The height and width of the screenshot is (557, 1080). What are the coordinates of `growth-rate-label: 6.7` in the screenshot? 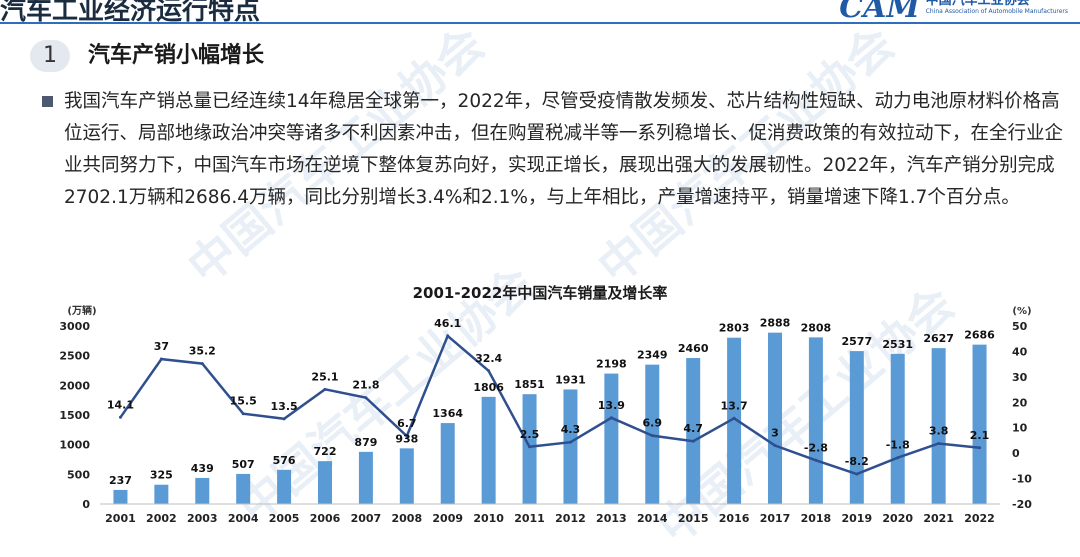 It's located at (407, 423).